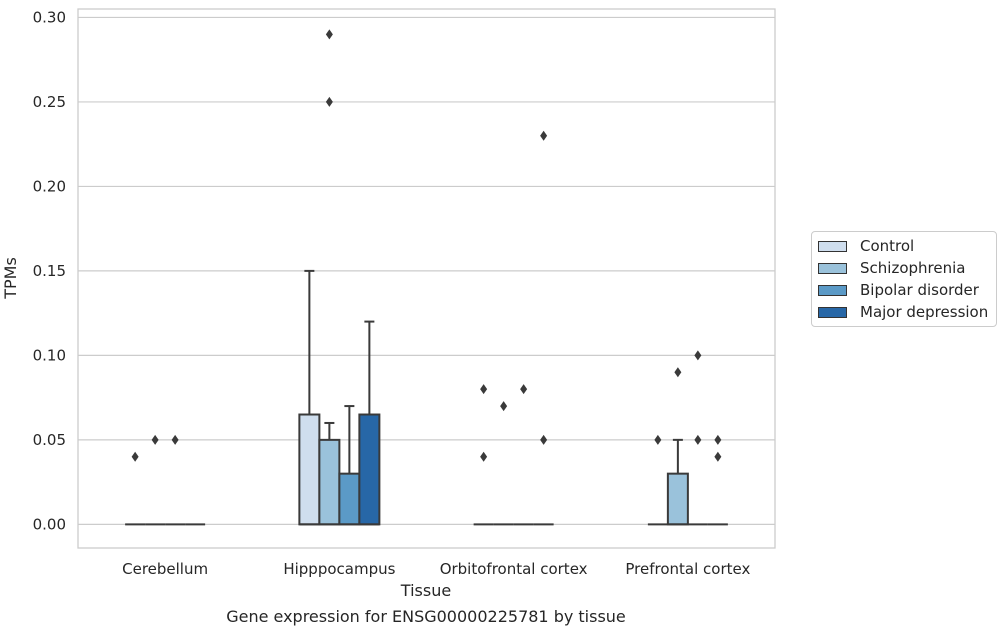 The width and height of the screenshot is (1007, 634). I want to click on legend-swatch-schizophrenia, so click(832, 268).